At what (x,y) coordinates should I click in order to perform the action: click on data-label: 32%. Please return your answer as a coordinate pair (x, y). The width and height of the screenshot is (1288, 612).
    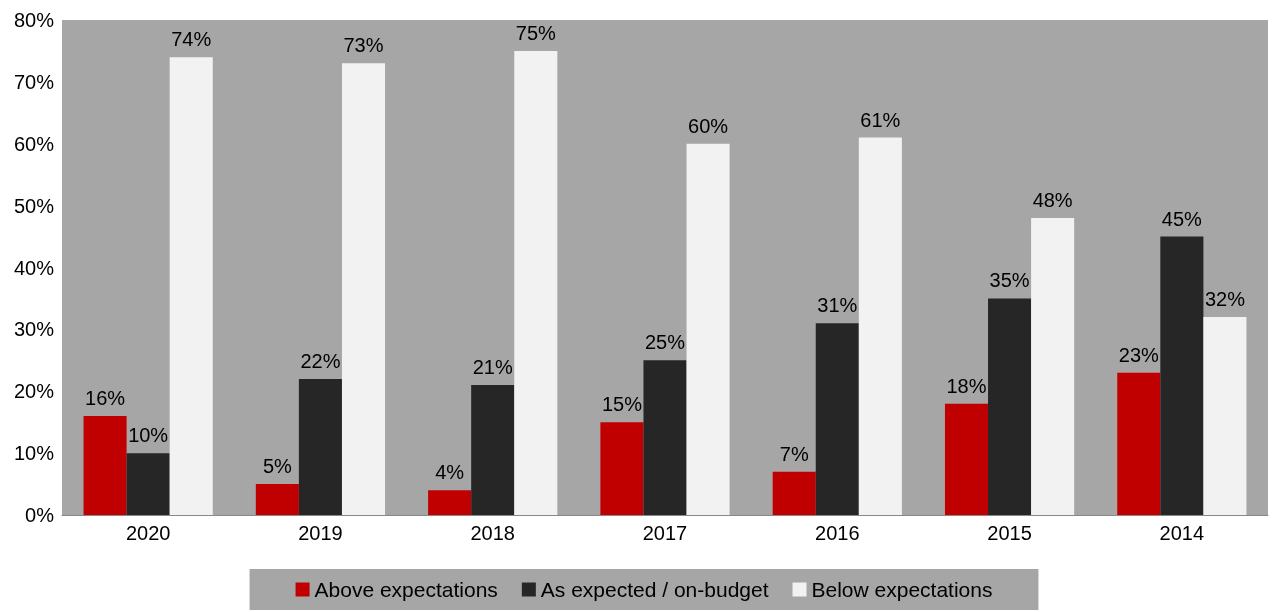
    Looking at the image, I should click on (1225, 299).